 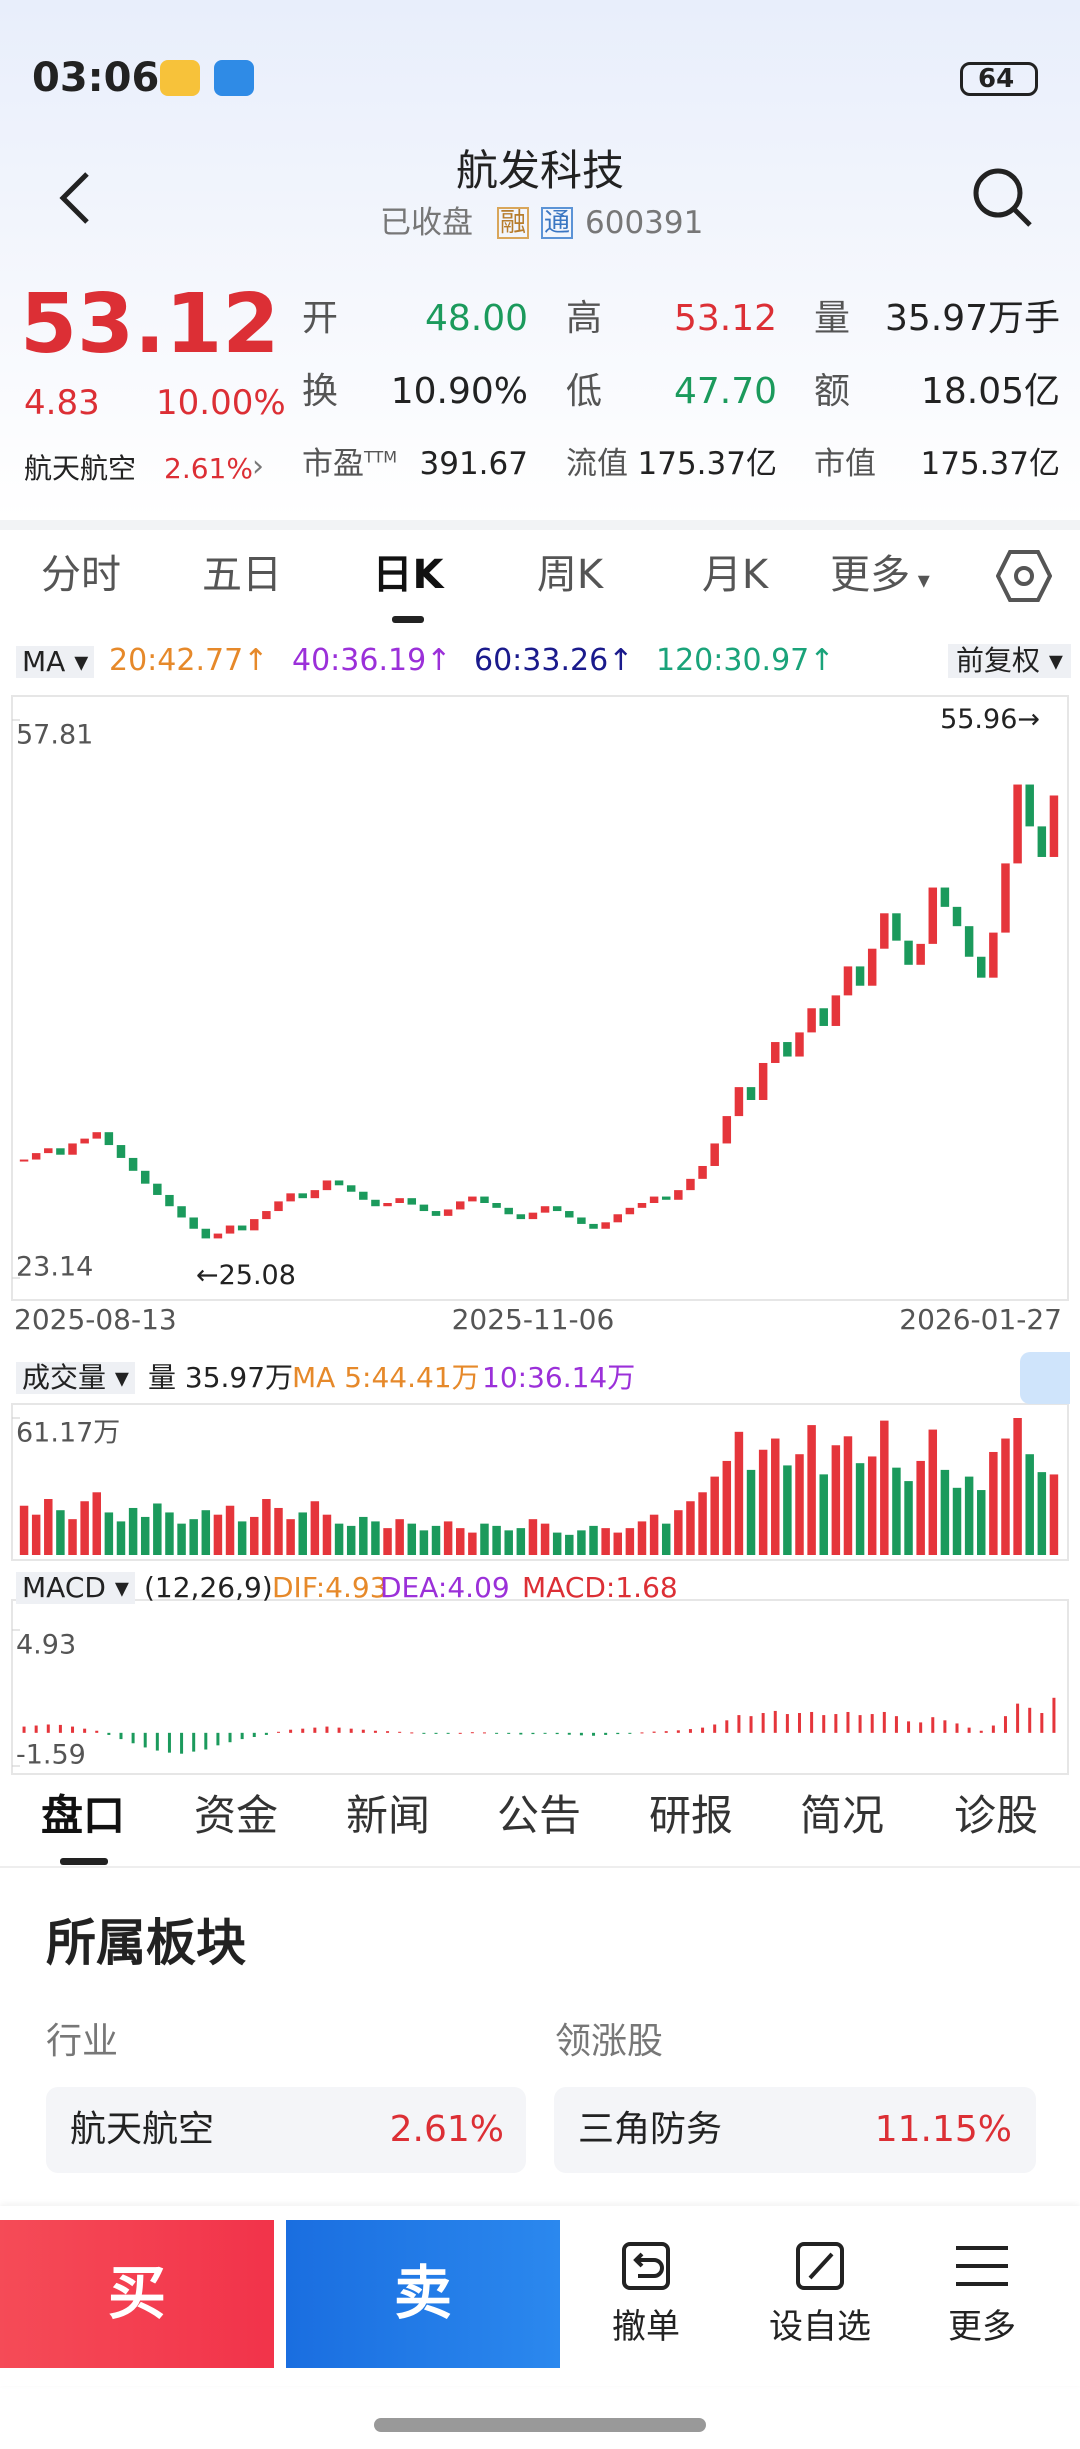 I want to click on stat-label: 市值, so click(x=845, y=463).